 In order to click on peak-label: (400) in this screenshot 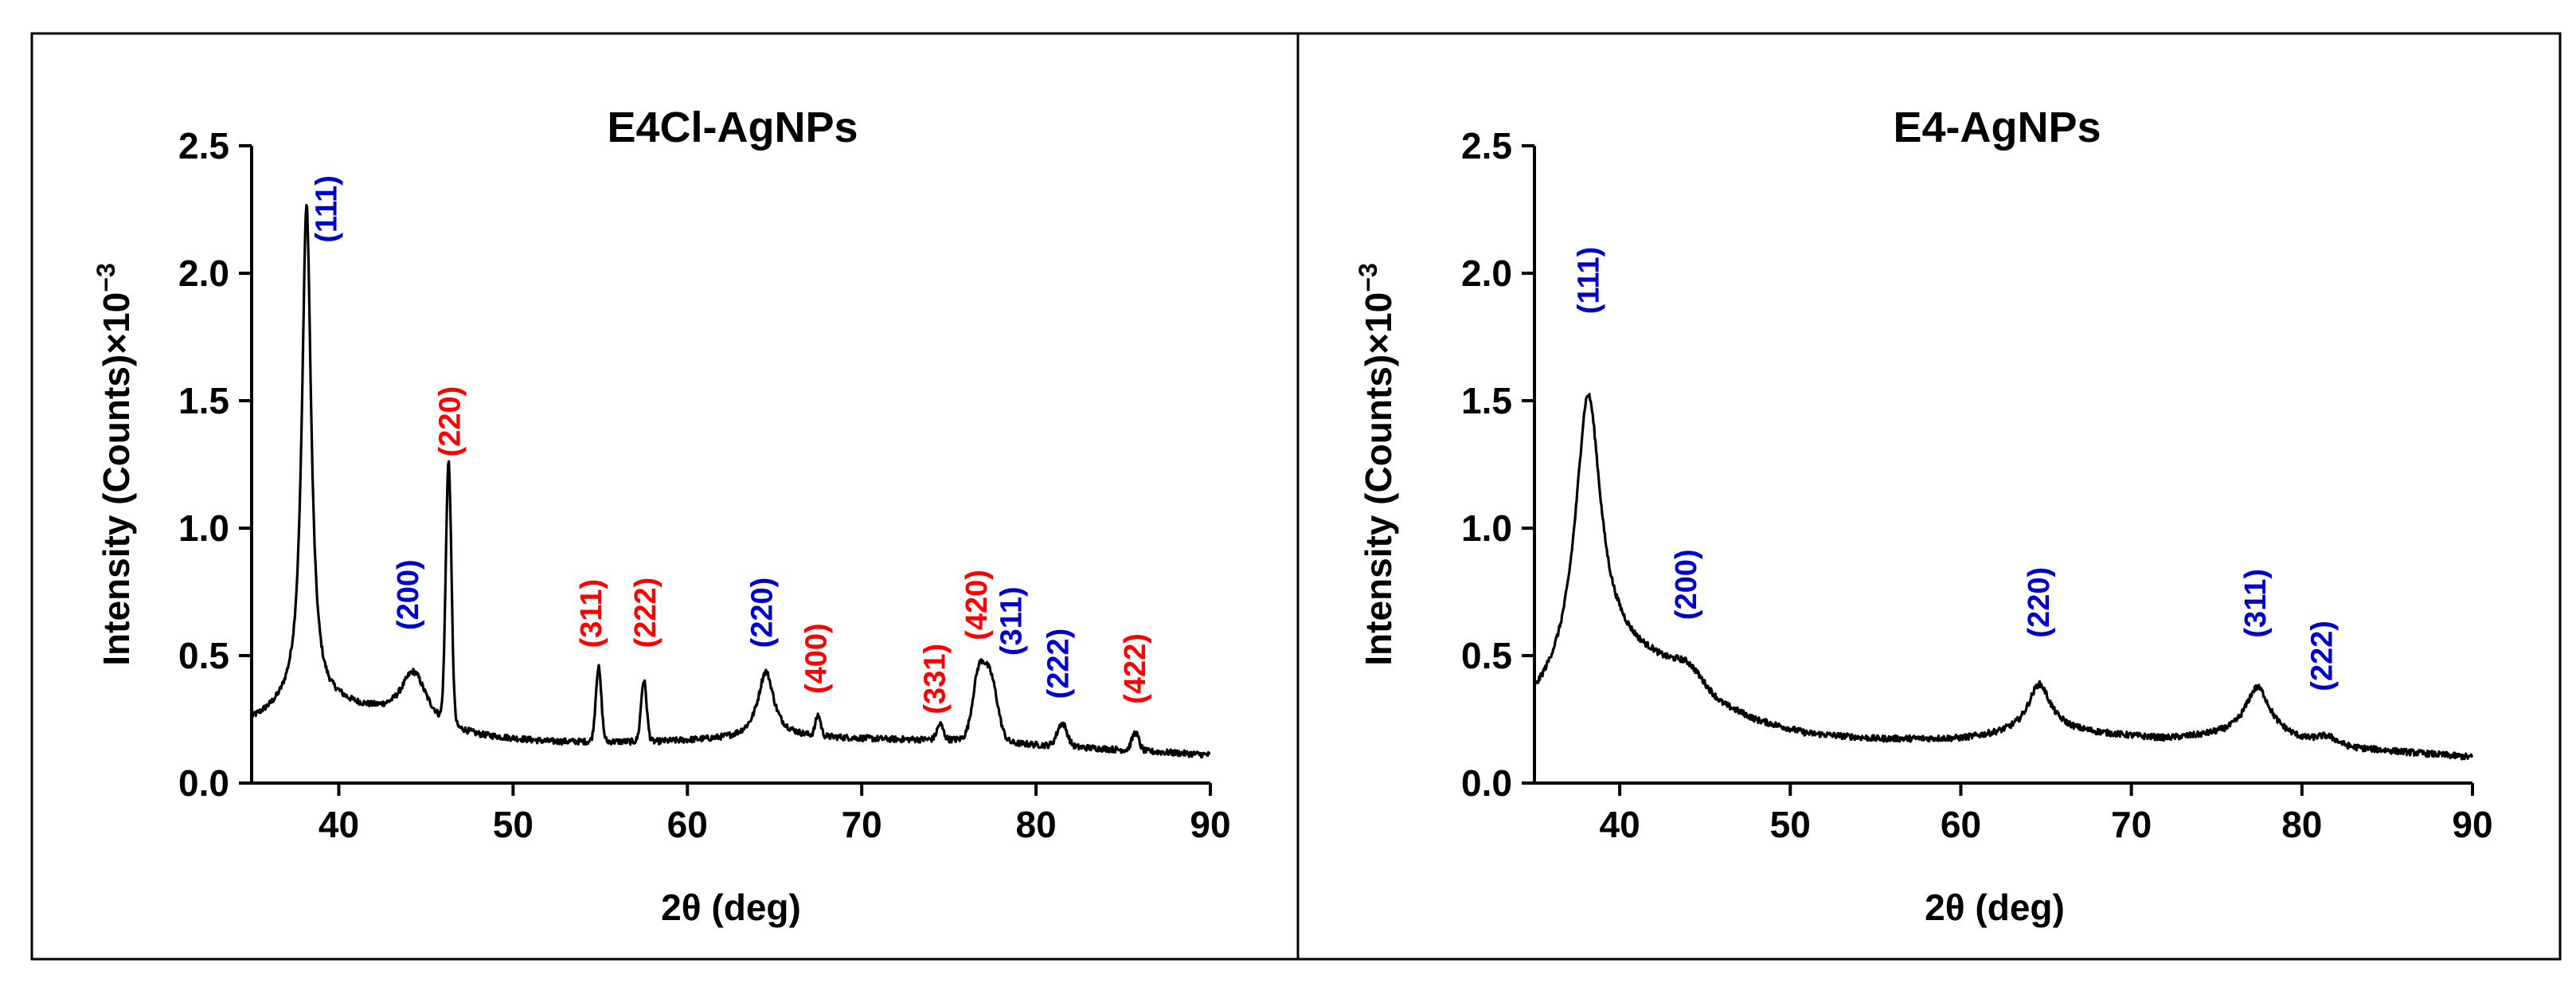, I will do `click(817, 658)`.